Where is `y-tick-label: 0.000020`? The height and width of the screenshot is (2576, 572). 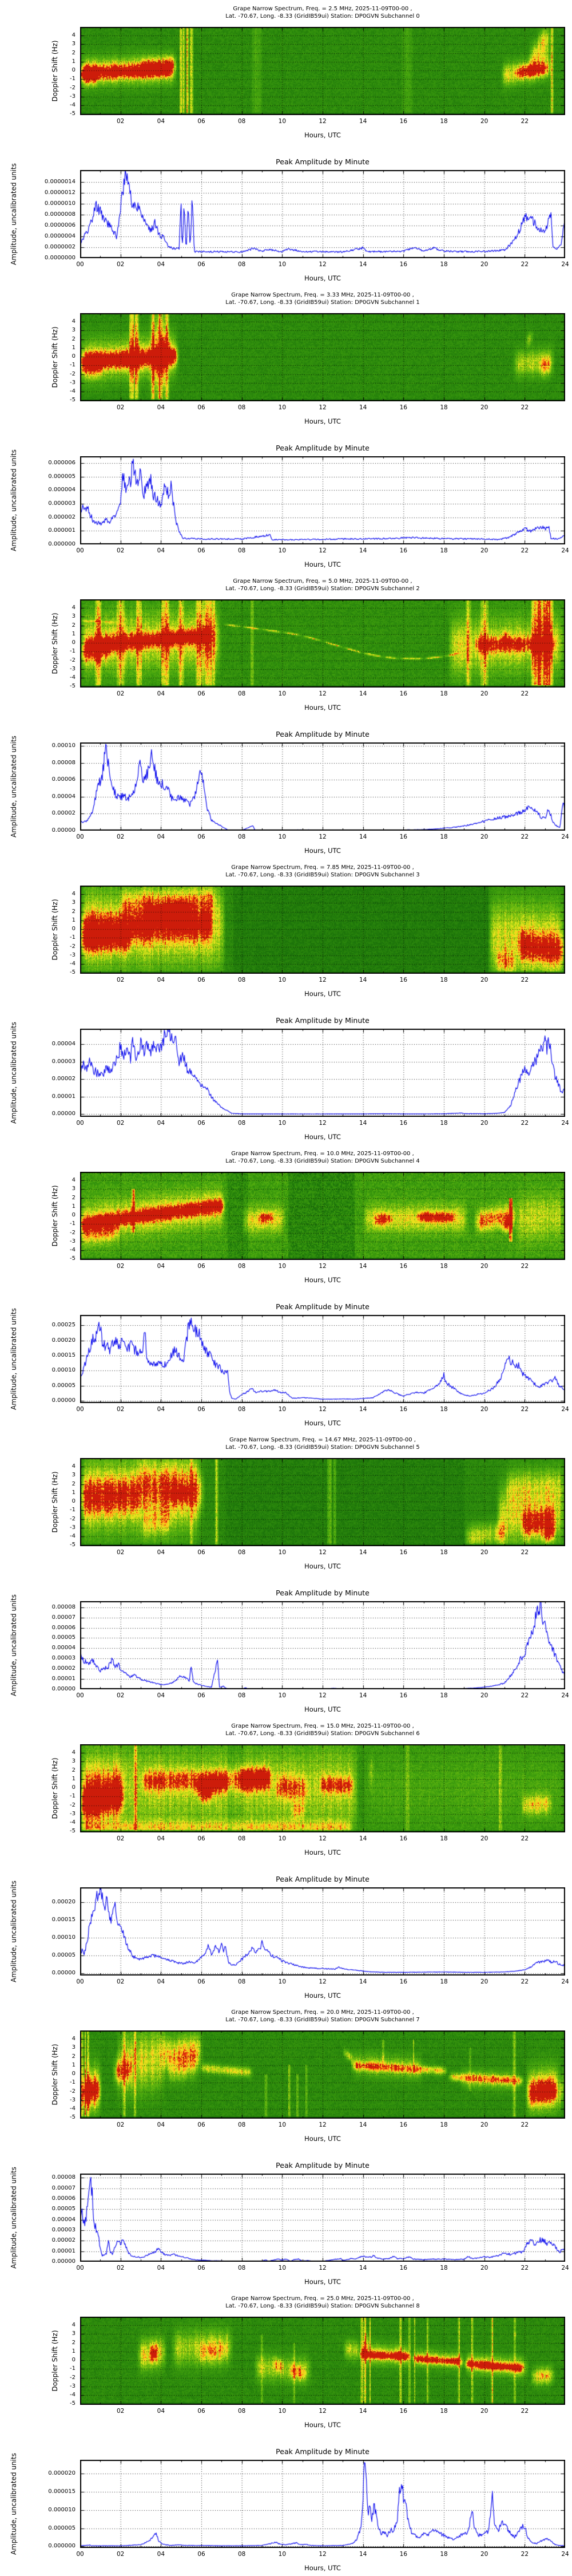
y-tick-label: 0.000020 is located at coordinates (62, 2473).